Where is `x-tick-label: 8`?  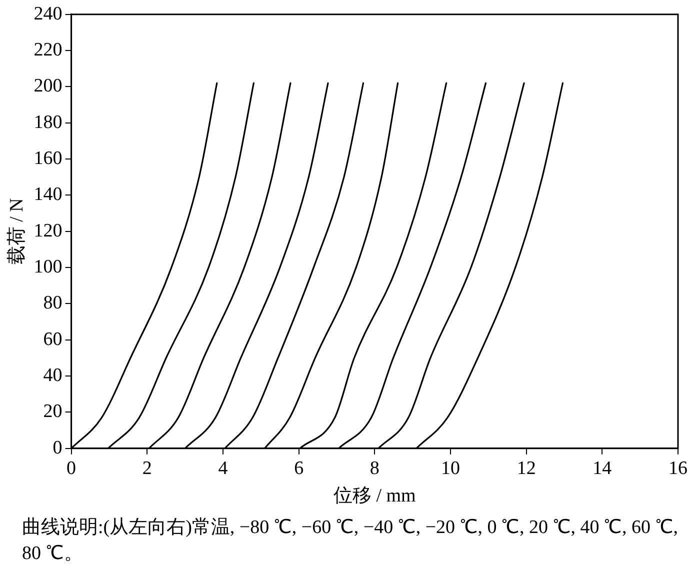
x-tick-label: 8 is located at coordinates (375, 468).